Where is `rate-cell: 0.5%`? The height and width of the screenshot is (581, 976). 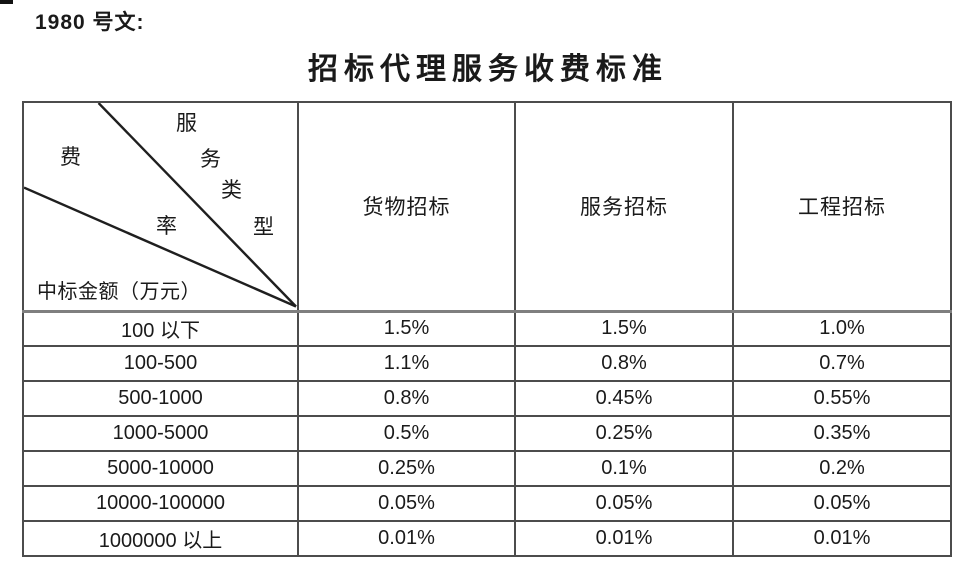
rate-cell: 0.5% is located at coordinates (406, 433).